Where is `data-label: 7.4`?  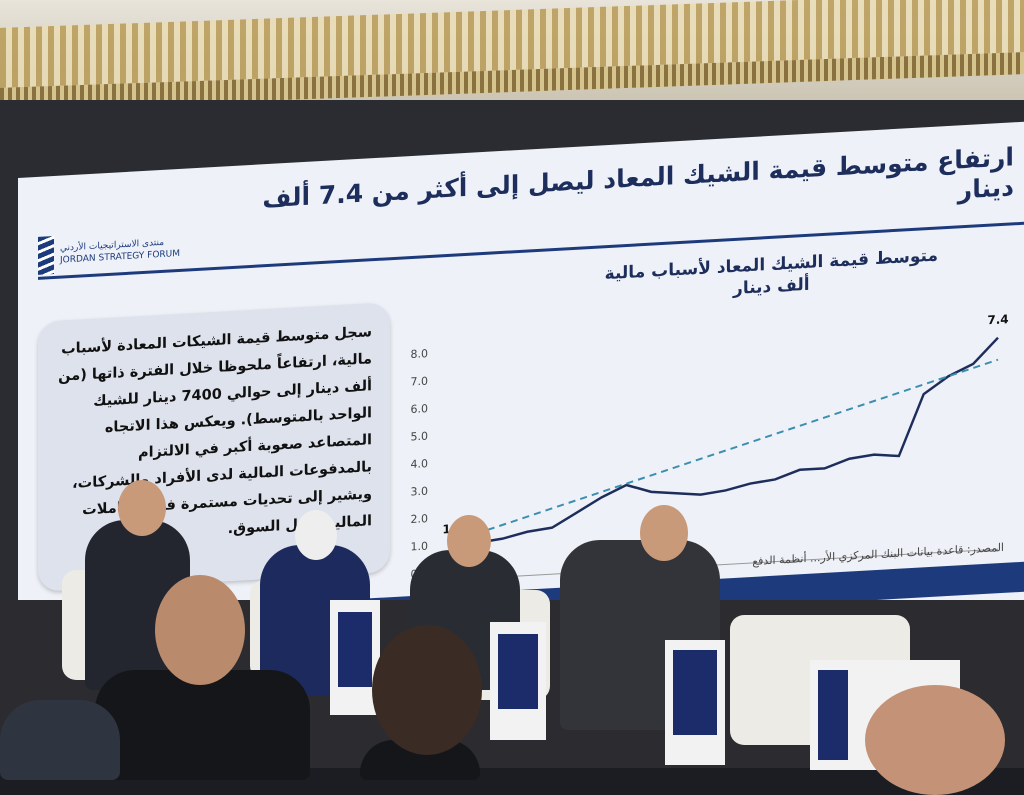 data-label: 7.4 is located at coordinates (997, 319).